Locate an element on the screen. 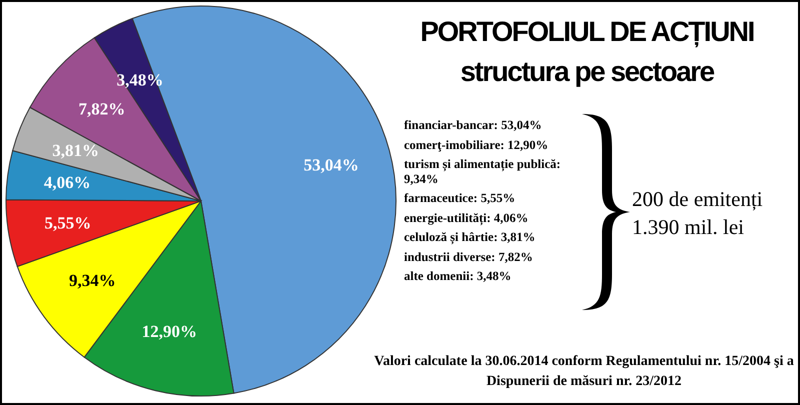  text: Valori calculate la 30.06.2014 conform Regulamentului nr. 15/2004 şi a Dispunerii de măsuri nr. 23/2012 is located at coordinates (584, 372).